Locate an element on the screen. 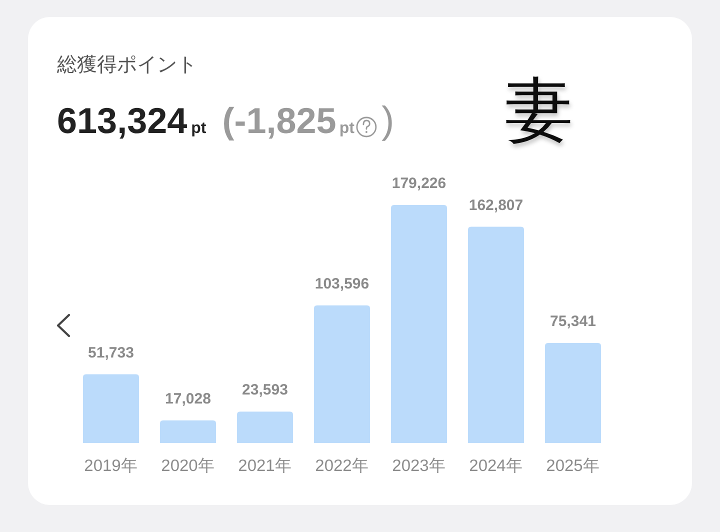 Image resolution: width=720 pixels, height=532 pixels. x-tick-label: 2019年 is located at coordinates (111, 466).